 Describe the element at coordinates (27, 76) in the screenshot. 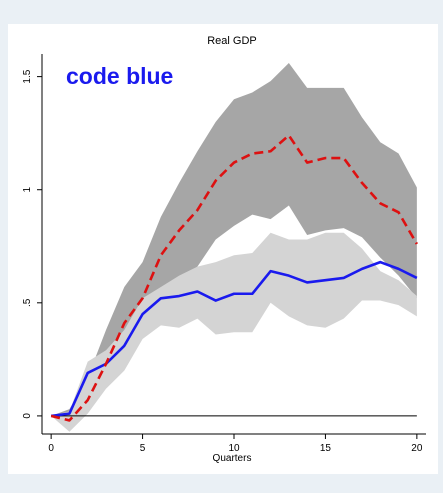

I see `y-tick-label: 1.5` at that location.